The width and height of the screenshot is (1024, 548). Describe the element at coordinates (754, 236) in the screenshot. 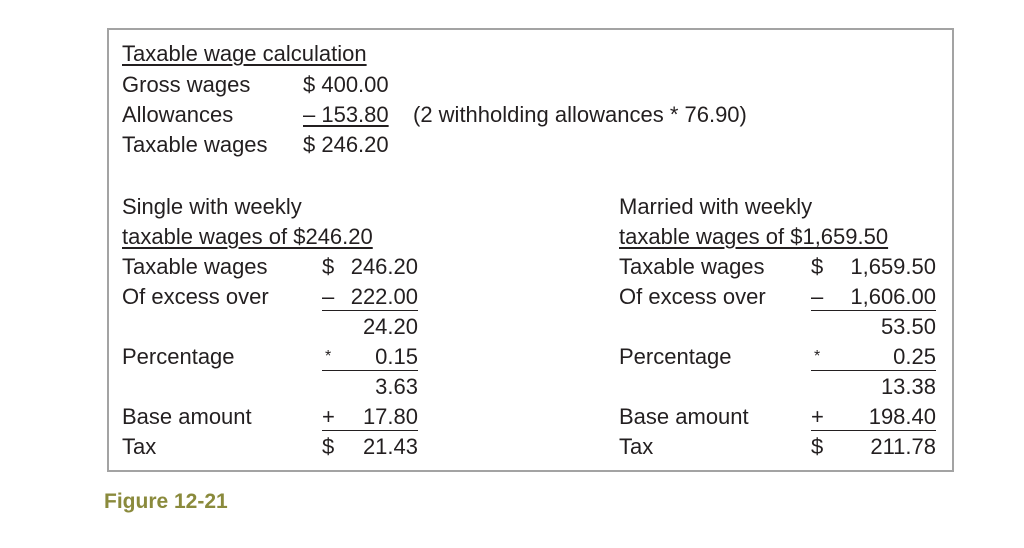

I see `column-heading: taxable wages of $1,659.50` at that location.